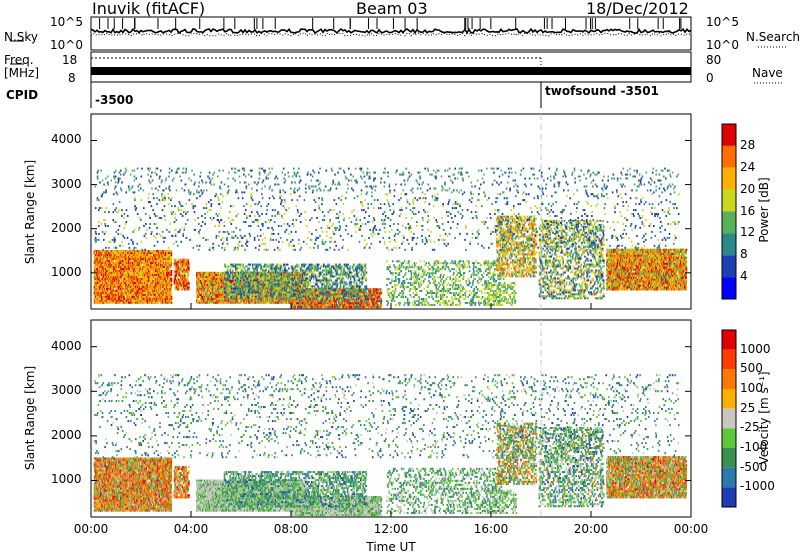  Describe the element at coordinates (391, 71) in the screenshot. I see `freq-series-band` at that location.